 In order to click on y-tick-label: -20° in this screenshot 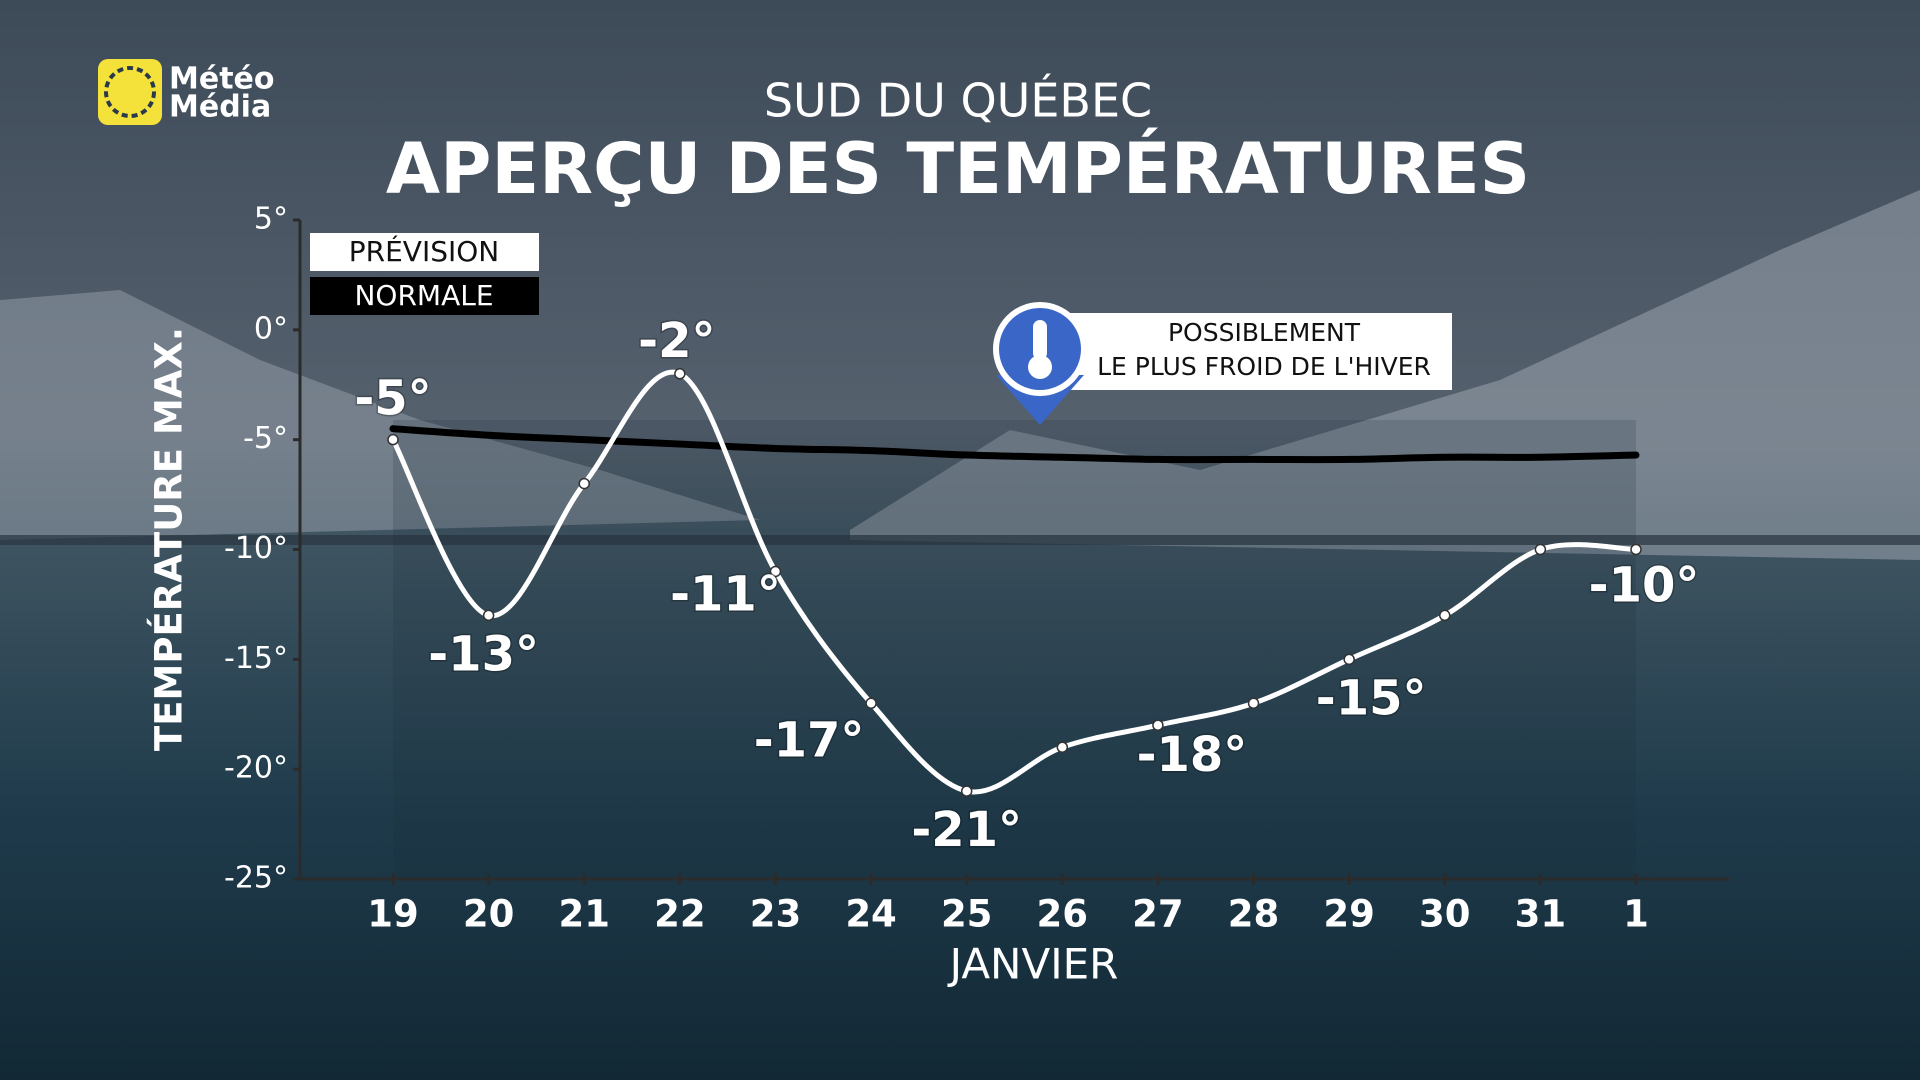, I will do `click(256, 768)`.